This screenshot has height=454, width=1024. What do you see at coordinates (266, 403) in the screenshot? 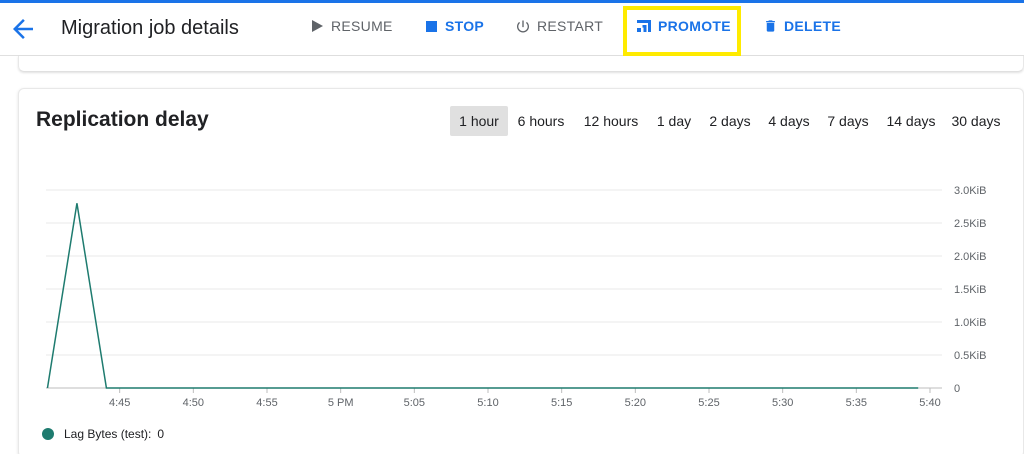
I see `x-tick-label: 4:55` at bounding box center [266, 403].